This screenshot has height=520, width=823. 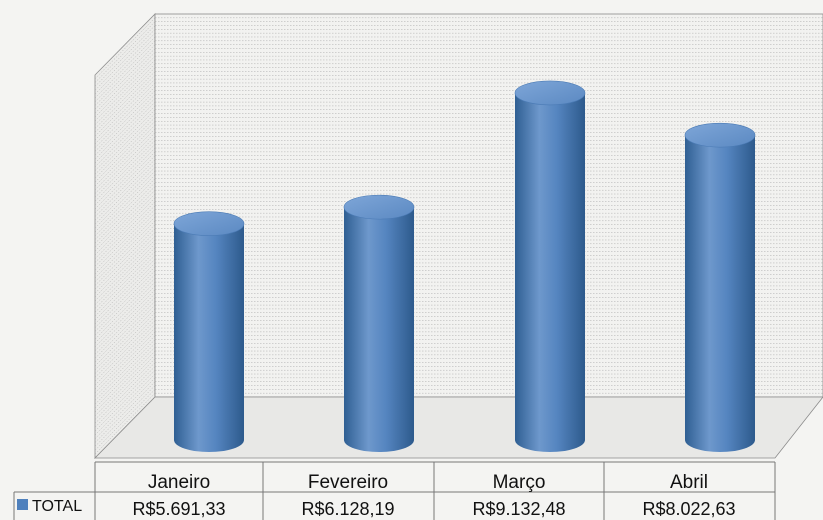 What do you see at coordinates (518, 509) in the screenshot?
I see `value-label-marco: R$9.132,48` at bounding box center [518, 509].